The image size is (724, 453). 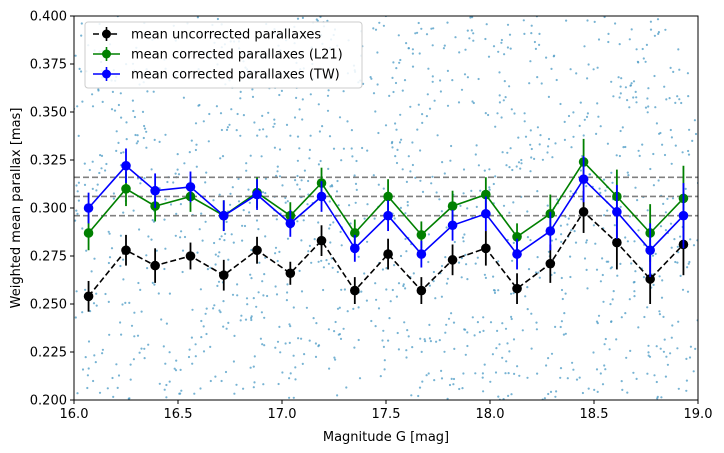 What do you see at coordinates (106, 54) in the screenshot?
I see `legend-marker` at bounding box center [106, 54].